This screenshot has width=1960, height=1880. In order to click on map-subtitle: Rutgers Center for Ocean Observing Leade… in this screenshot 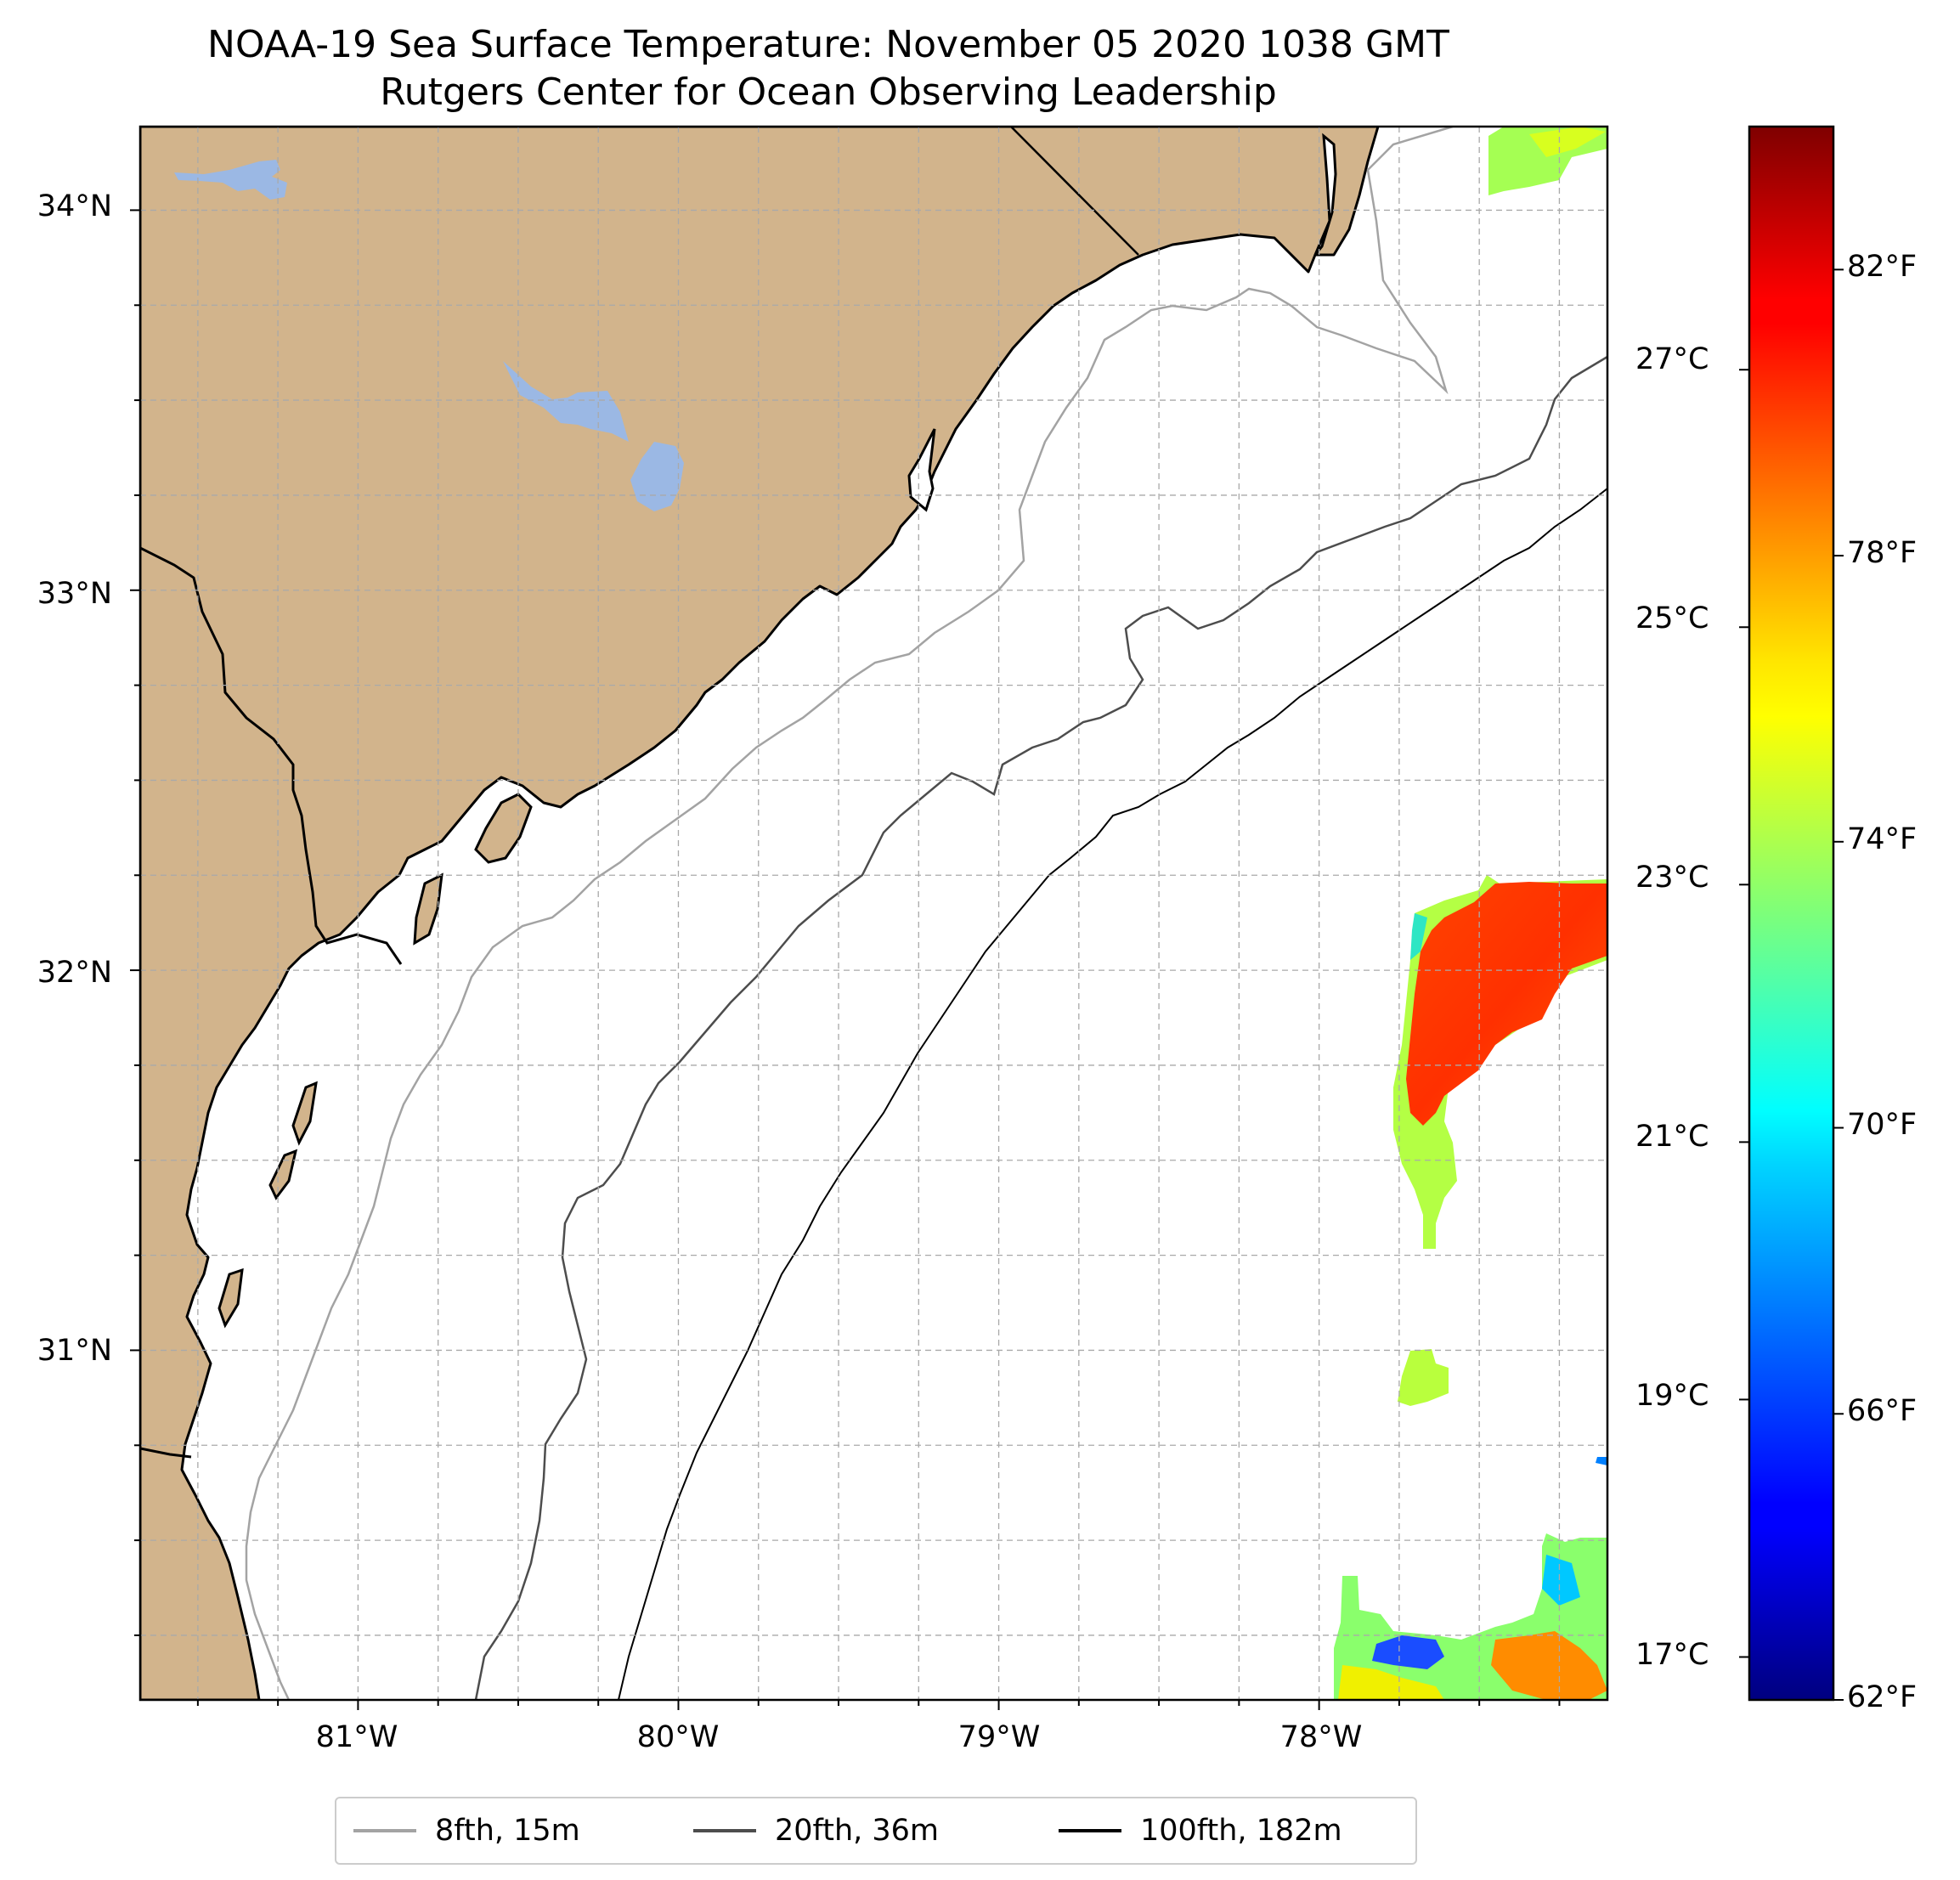, I will do `click(829, 92)`.